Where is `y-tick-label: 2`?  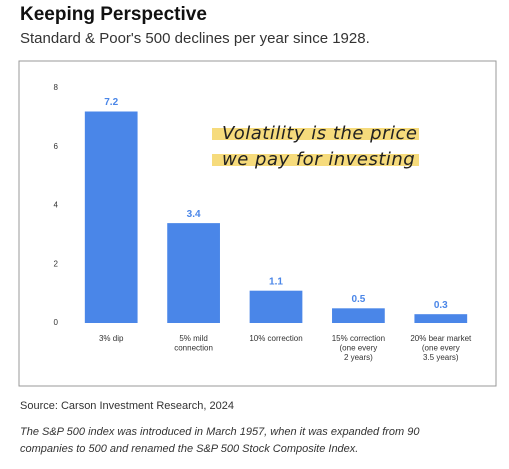
y-tick-label: 2 is located at coordinates (56, 263).